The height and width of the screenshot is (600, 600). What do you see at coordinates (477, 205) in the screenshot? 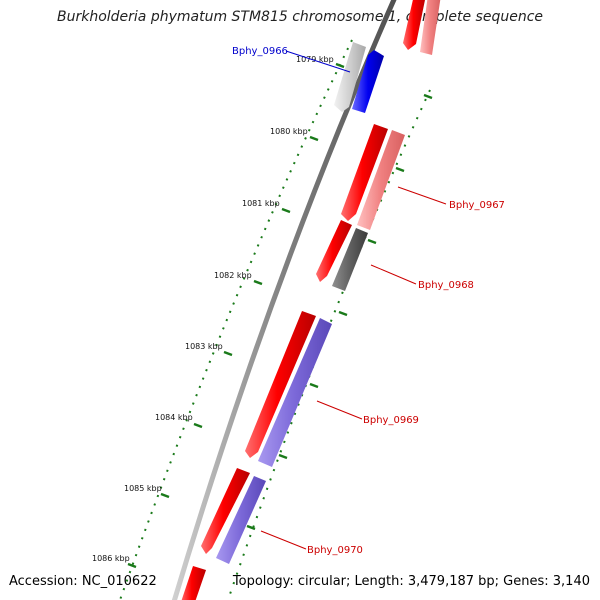
I see `gene-label-bphy-0967: Bphy_0967` at bounding box center [477, 205].